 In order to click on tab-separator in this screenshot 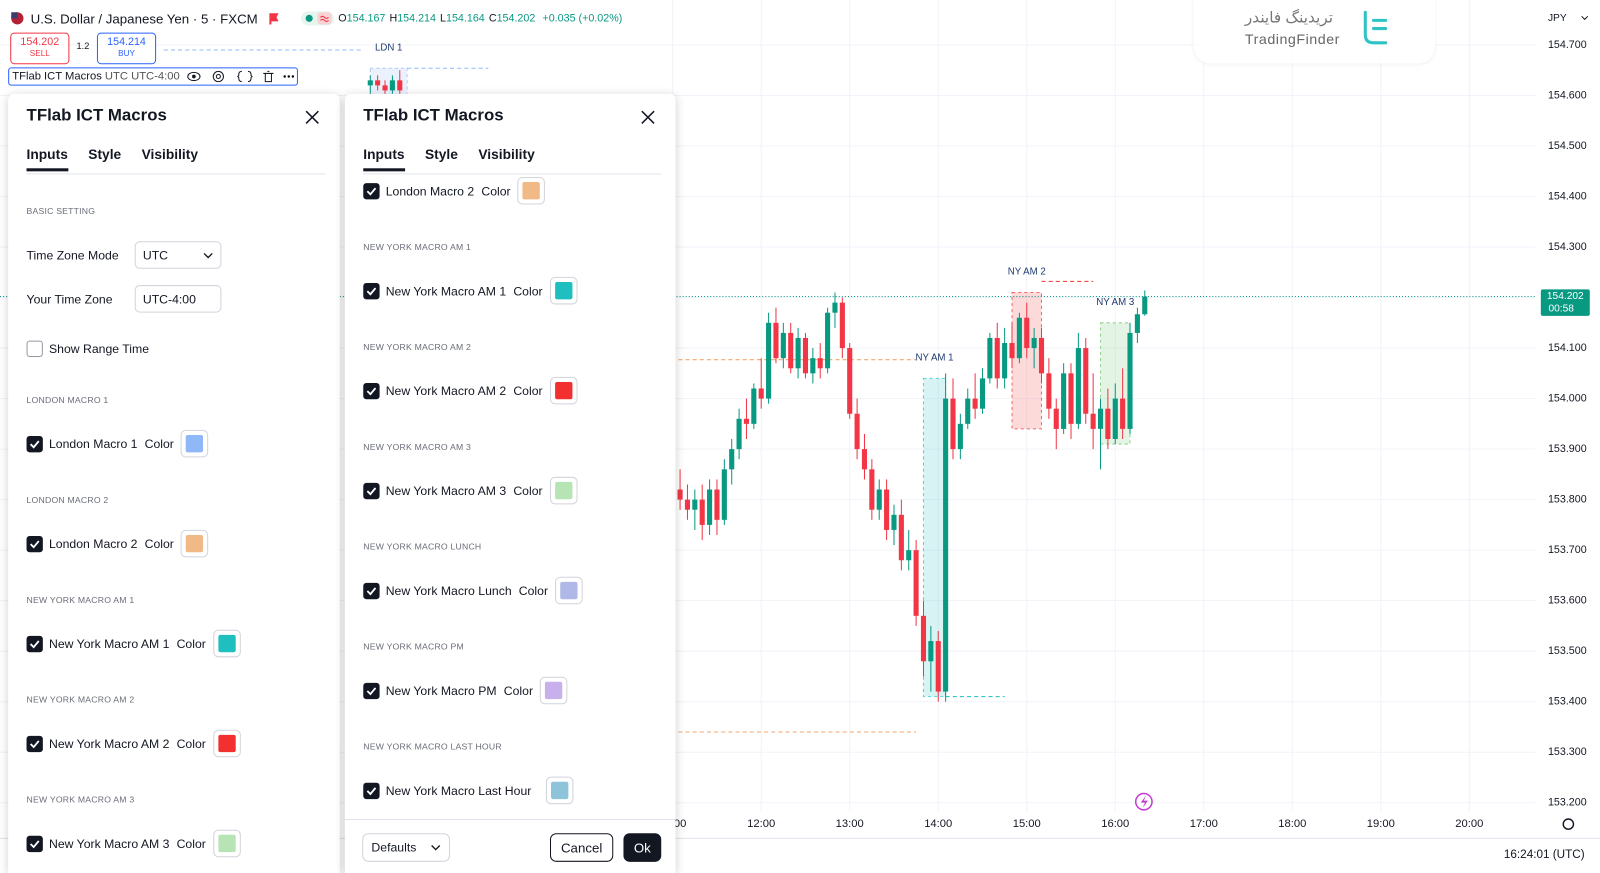, I will do `click(176, 174)`.